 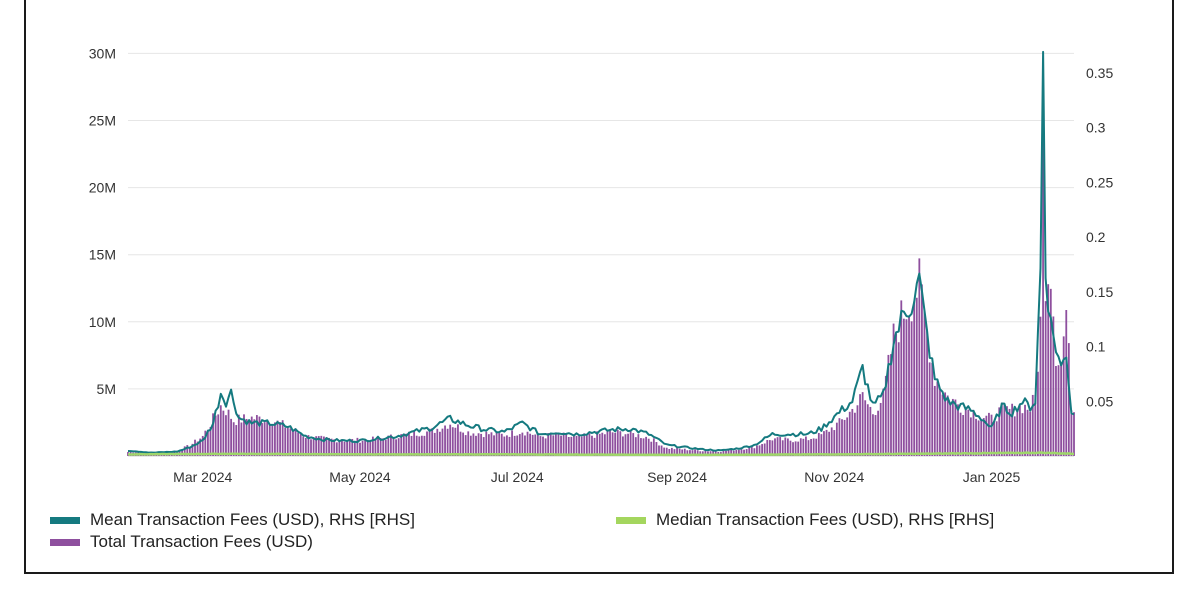 I want to click on y-left-tick-label: 10M, so click(x=102, y=322).